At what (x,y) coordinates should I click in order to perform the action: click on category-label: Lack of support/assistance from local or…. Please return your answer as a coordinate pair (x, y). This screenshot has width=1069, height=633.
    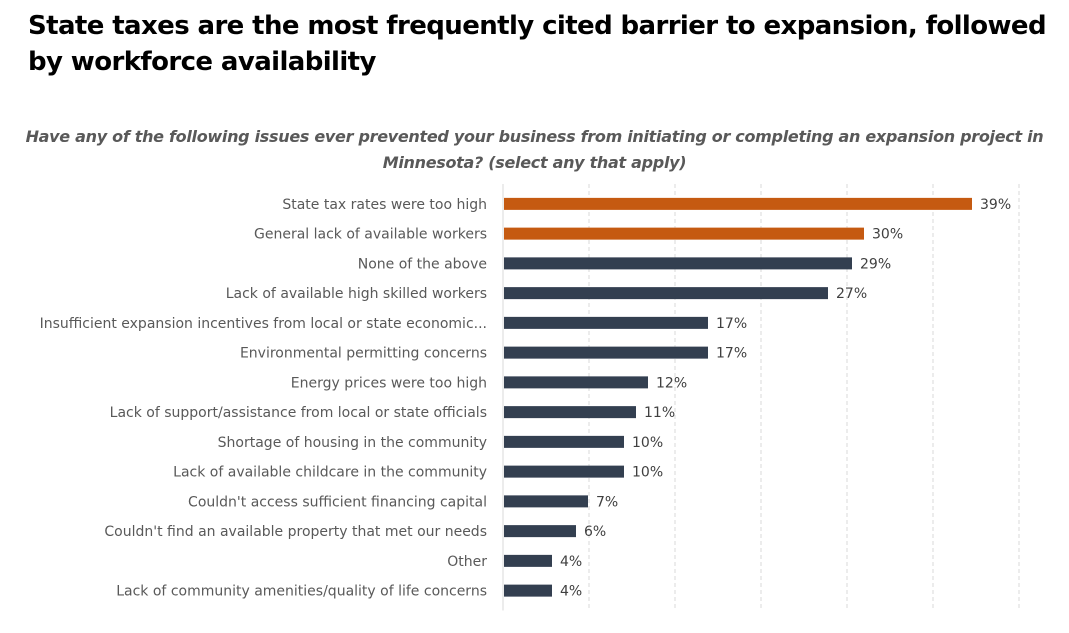
    Looking at the image, I should click on (298, 413).